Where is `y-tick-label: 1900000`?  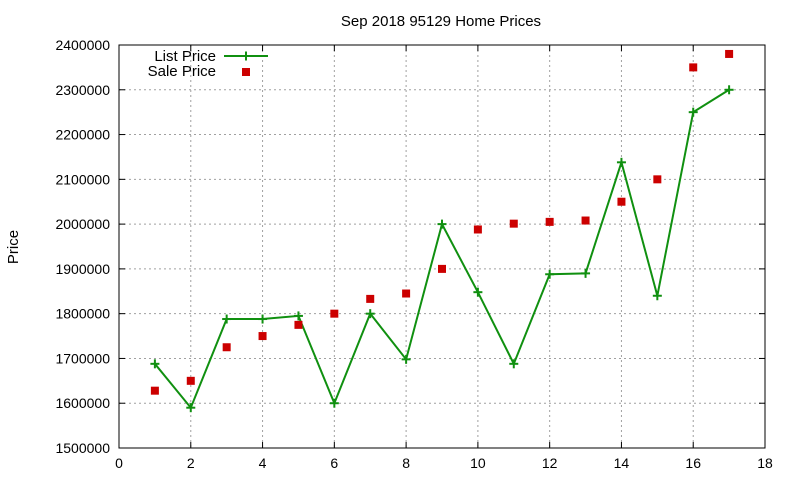 y-tick-label: 1900000 is located at coordinates (82, 269).